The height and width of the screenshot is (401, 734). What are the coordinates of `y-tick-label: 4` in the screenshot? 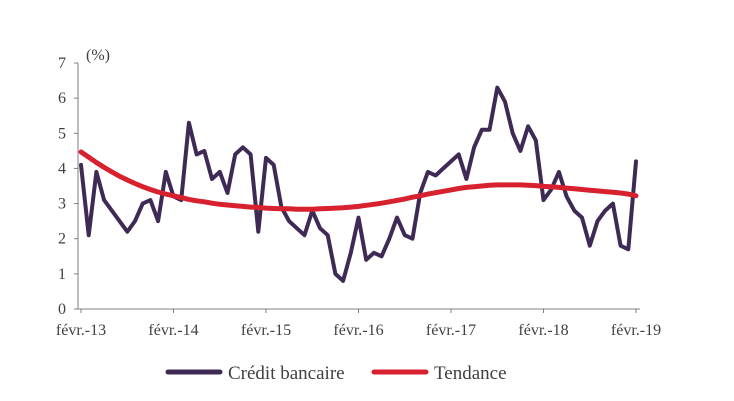 It's located at (62, 168).